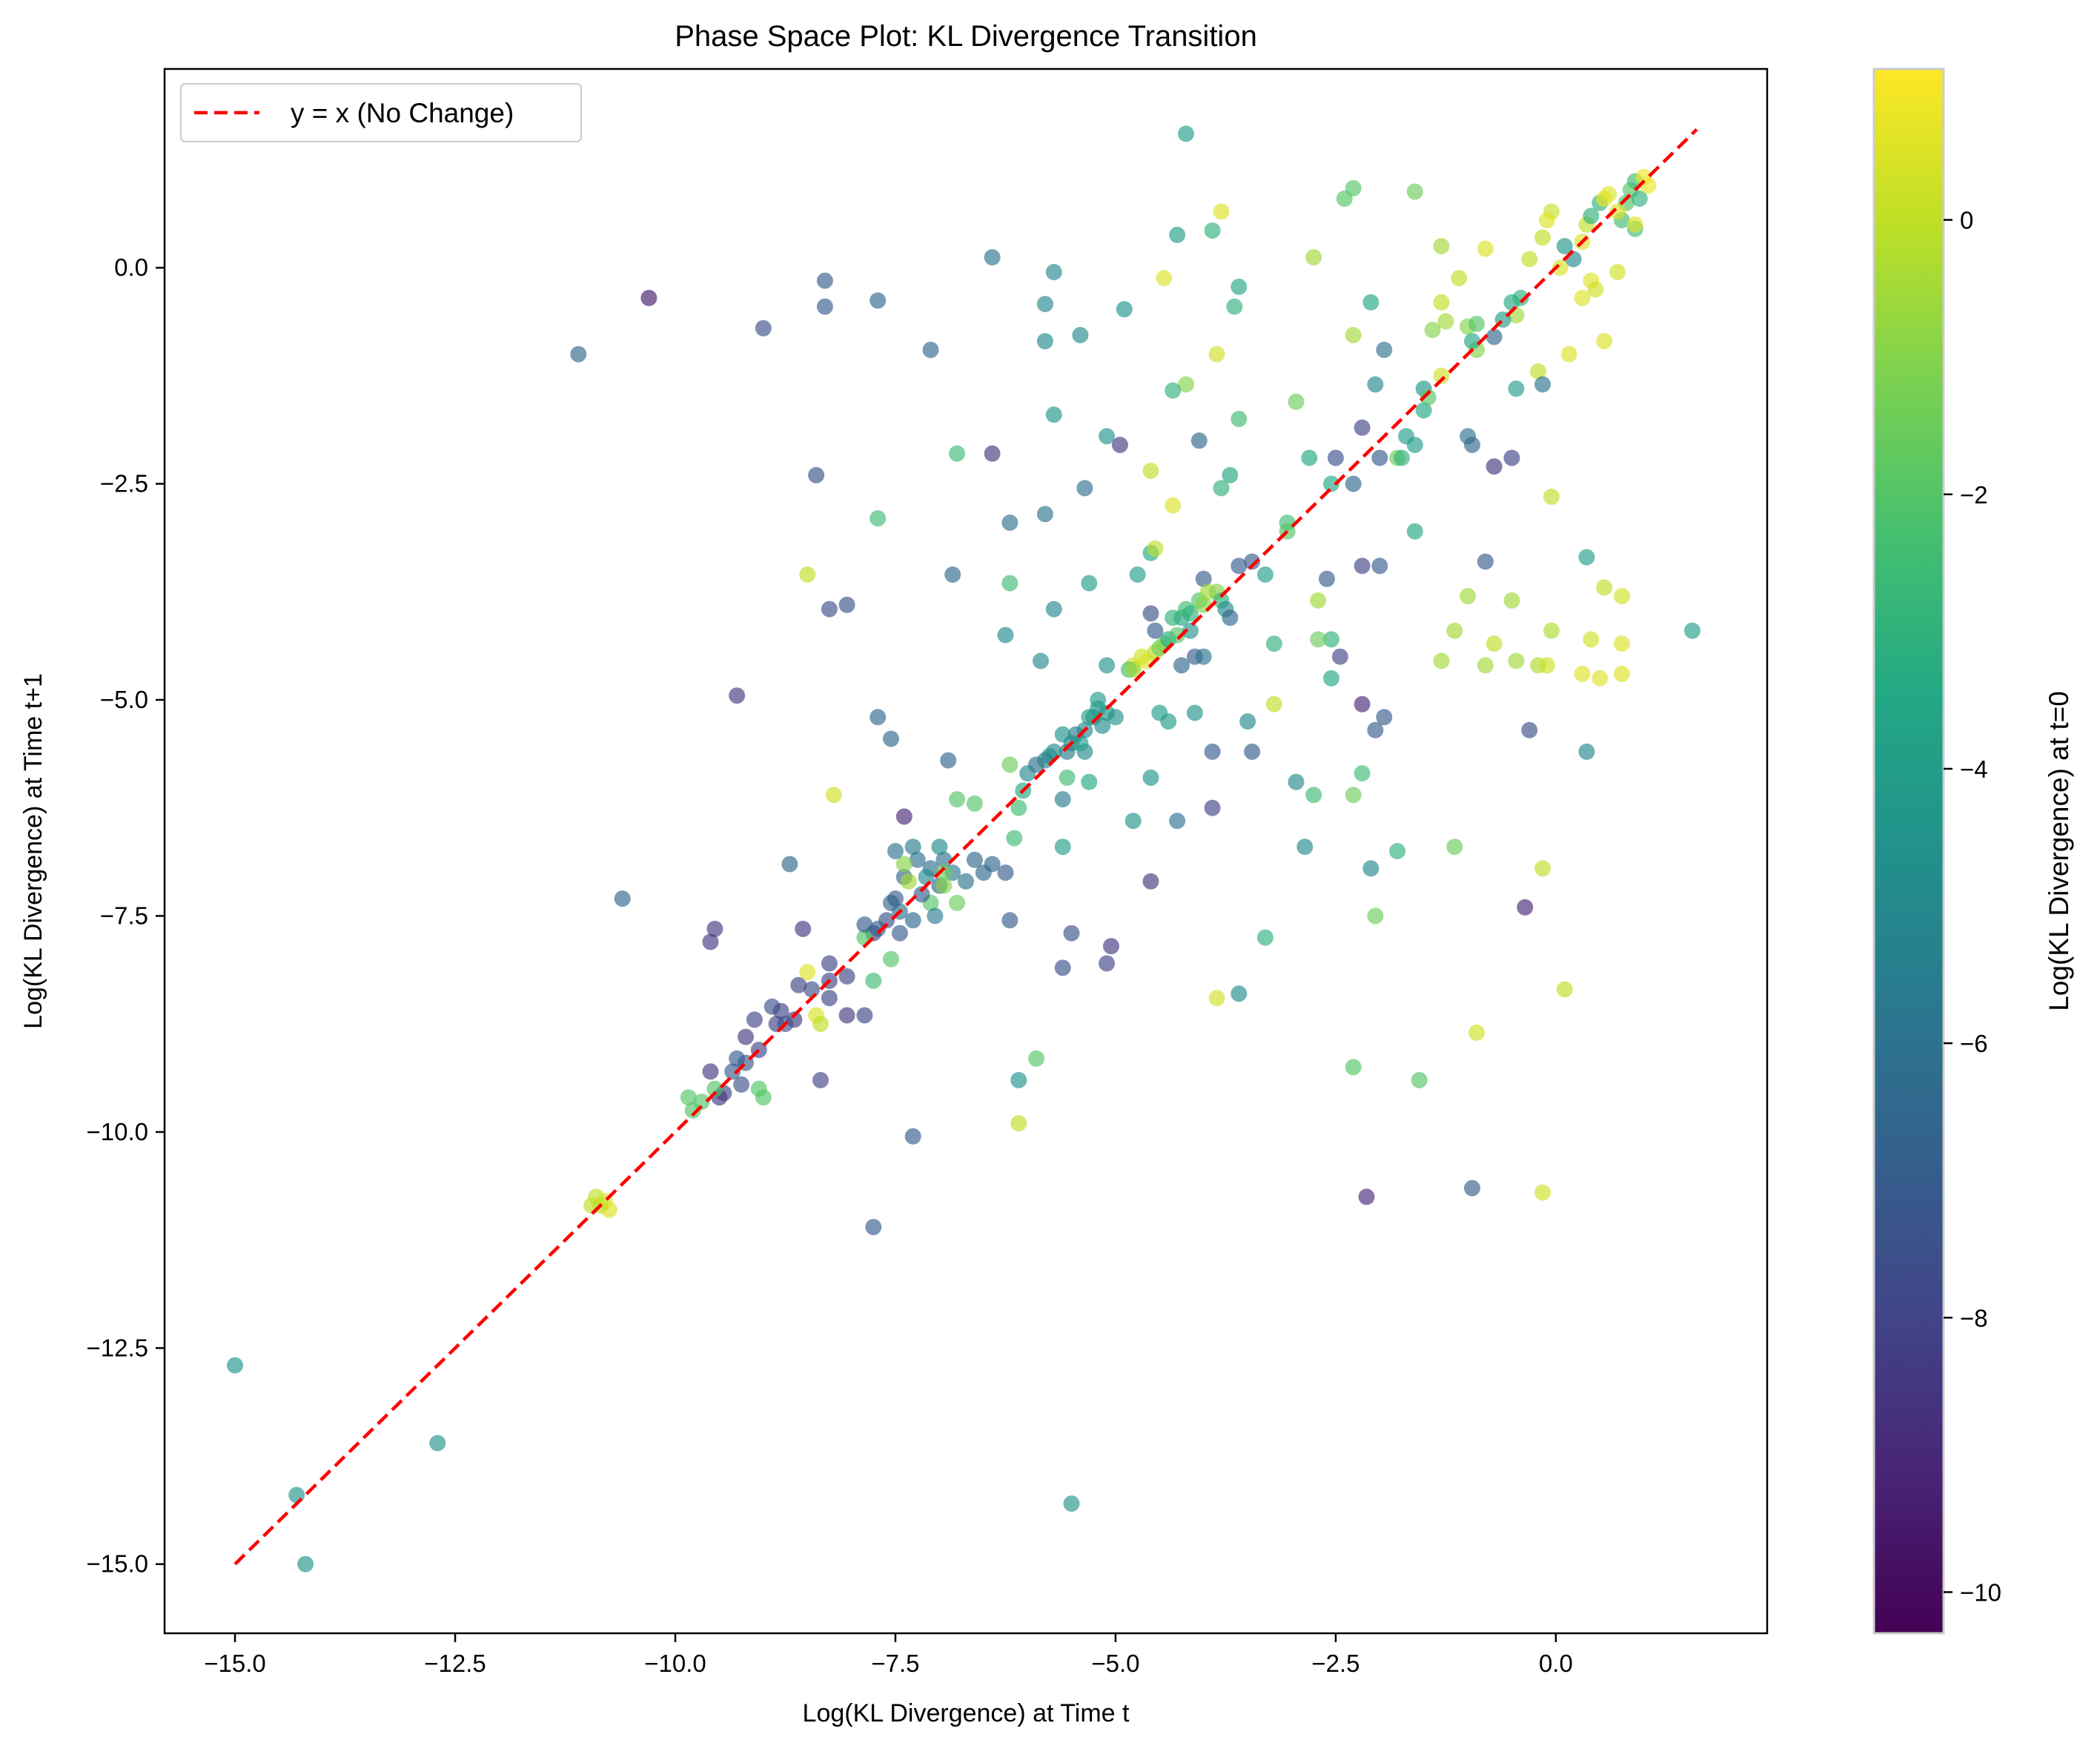 This screenshot has height=1743, width=2100. I want to click on y-tick-label: −5.0, so click(124, 699).